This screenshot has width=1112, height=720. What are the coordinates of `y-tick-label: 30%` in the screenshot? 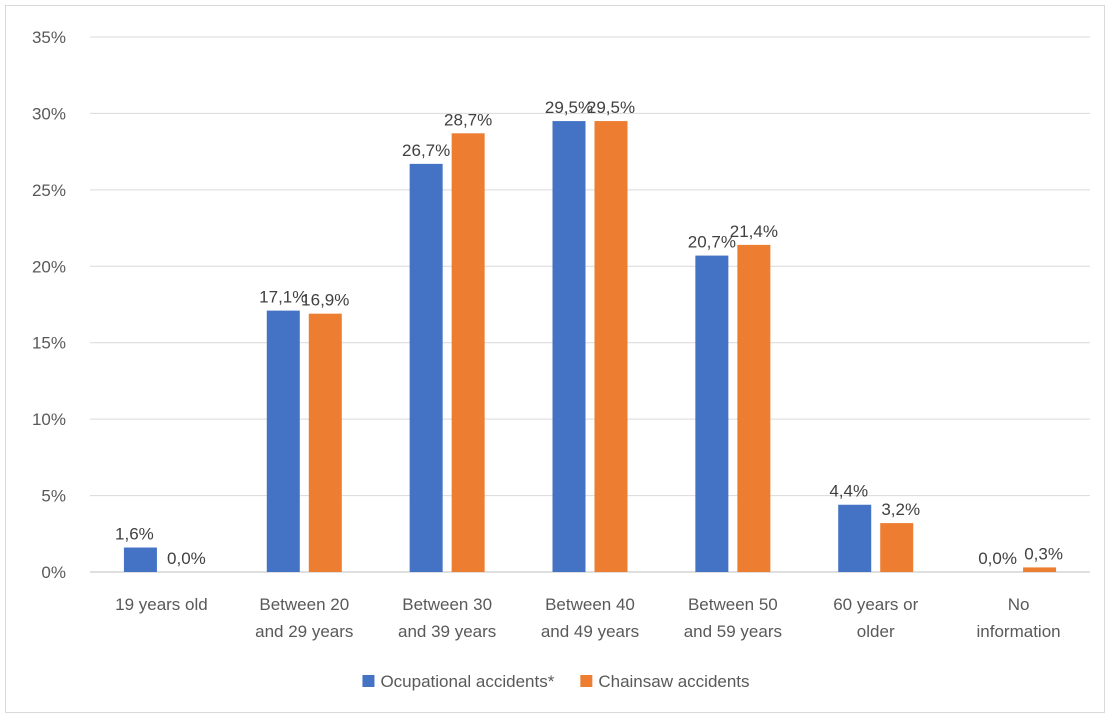 It's located at (49, 113).